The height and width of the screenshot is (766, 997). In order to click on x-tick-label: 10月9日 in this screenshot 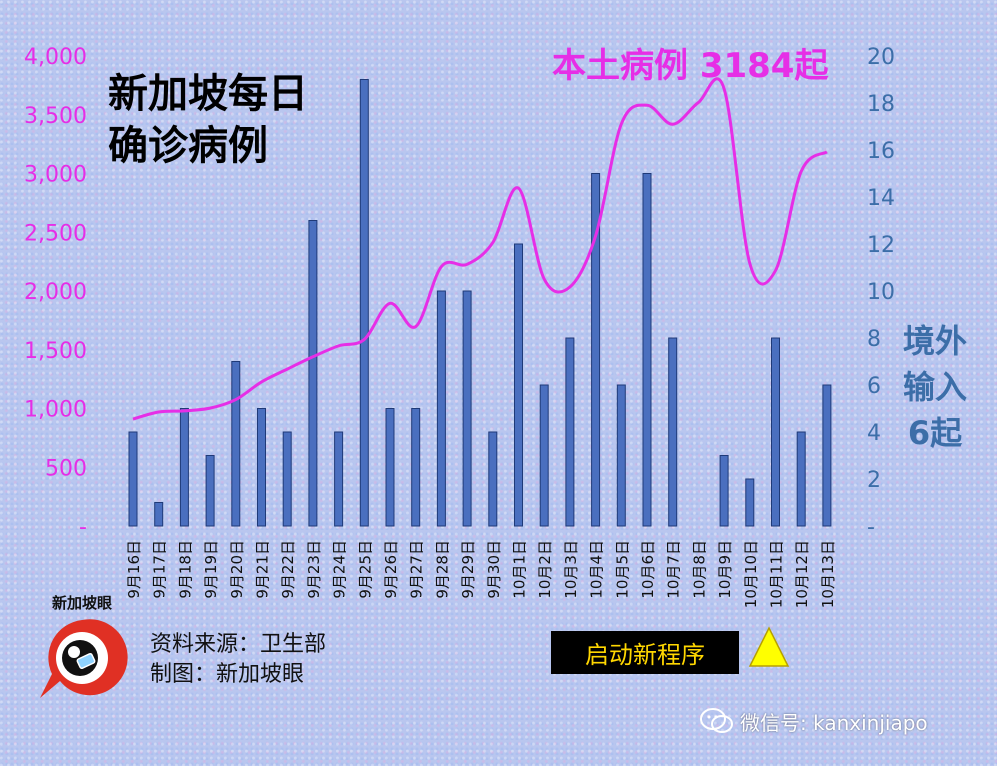, I will do `click(725, 569)`.